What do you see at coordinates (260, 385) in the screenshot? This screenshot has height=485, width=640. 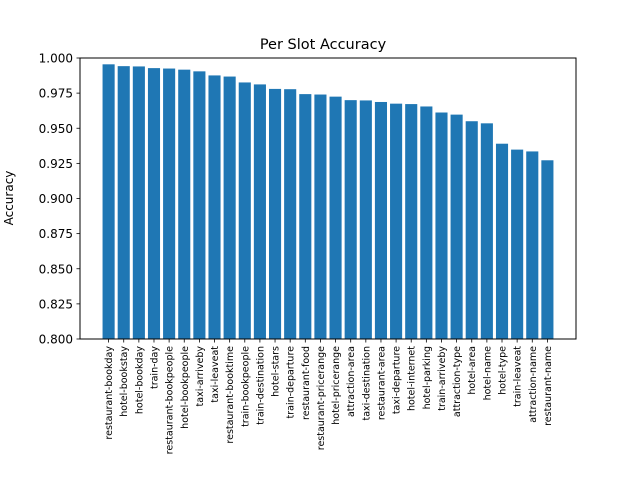 I see `x-tick-label: train-destination` at bounding box center [260, 385].